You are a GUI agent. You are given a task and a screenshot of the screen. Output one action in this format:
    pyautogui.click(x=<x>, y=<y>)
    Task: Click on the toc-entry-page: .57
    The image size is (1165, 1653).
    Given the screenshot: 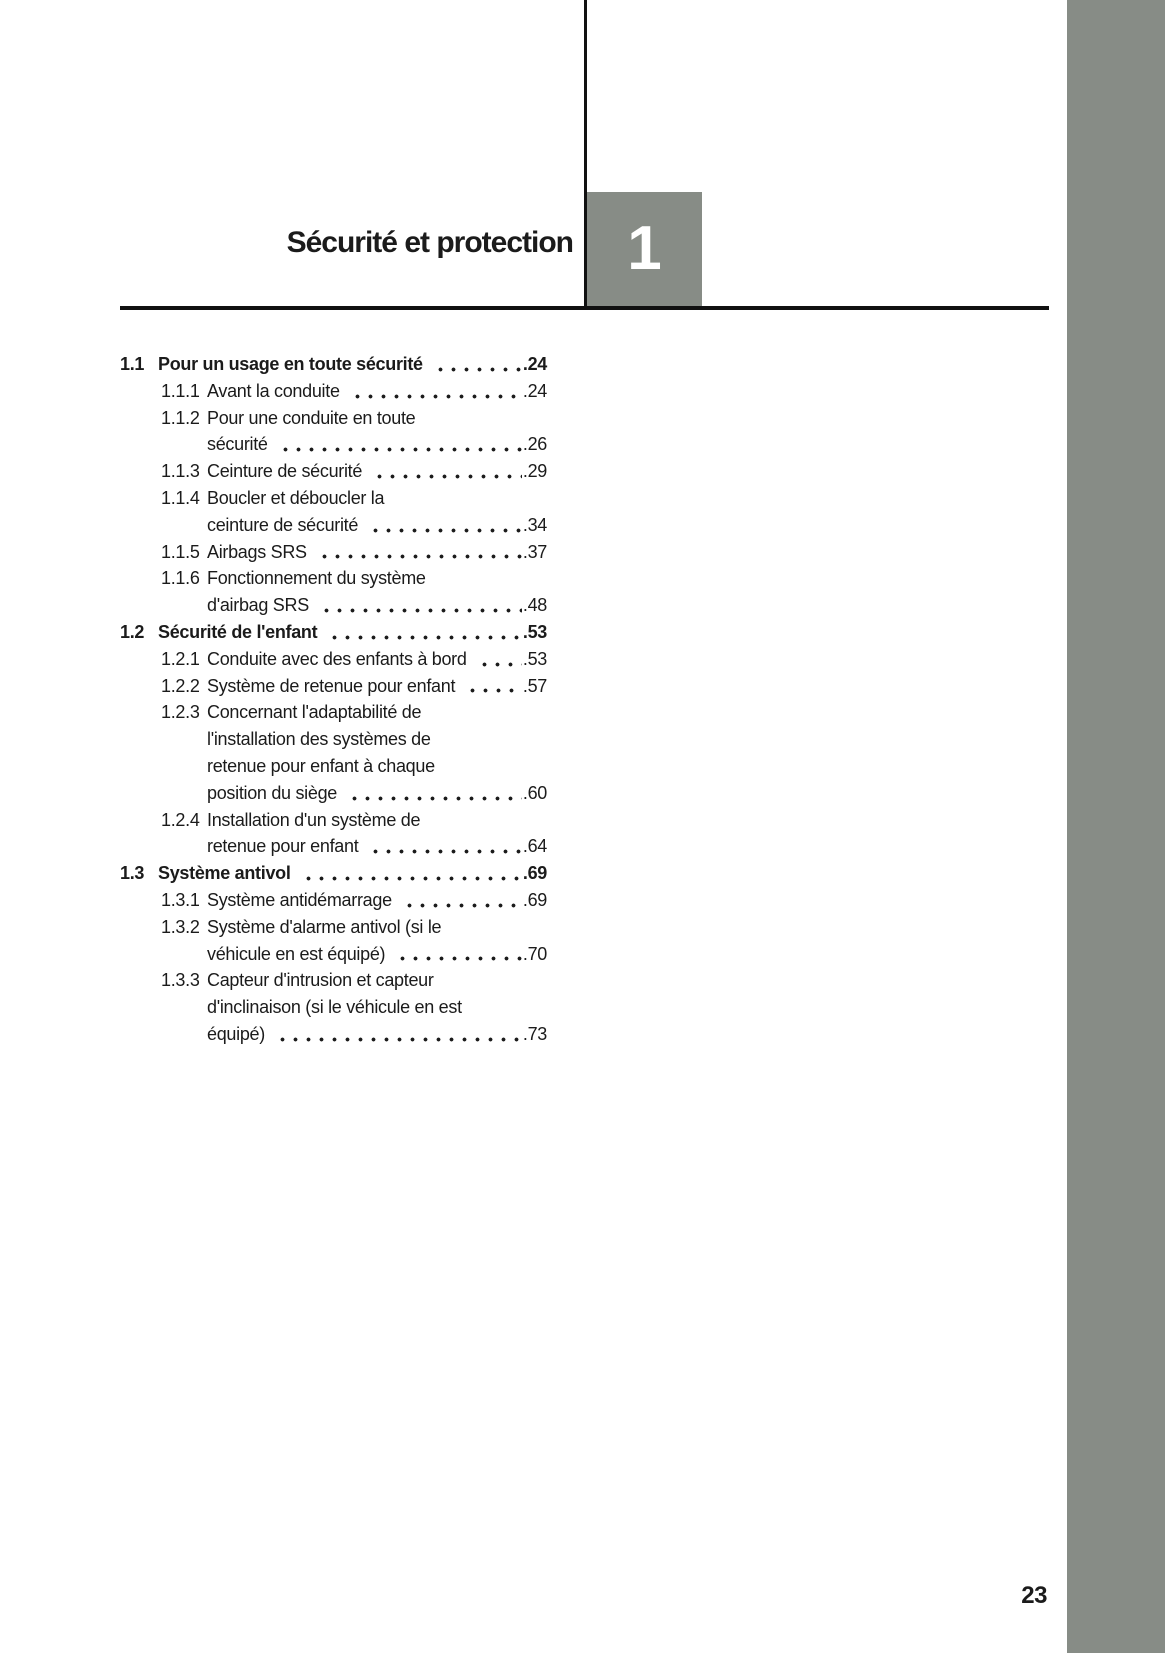 What is the action you would take?
    pyautogui.click(x=534, y=685)
    